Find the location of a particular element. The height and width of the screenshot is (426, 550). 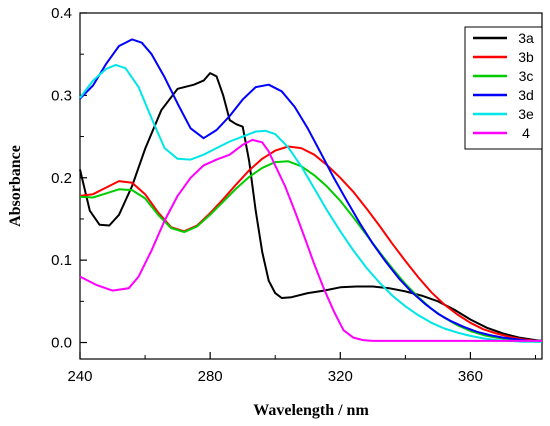

legend-label-3a: 3a is located at coordinates (526, 38).